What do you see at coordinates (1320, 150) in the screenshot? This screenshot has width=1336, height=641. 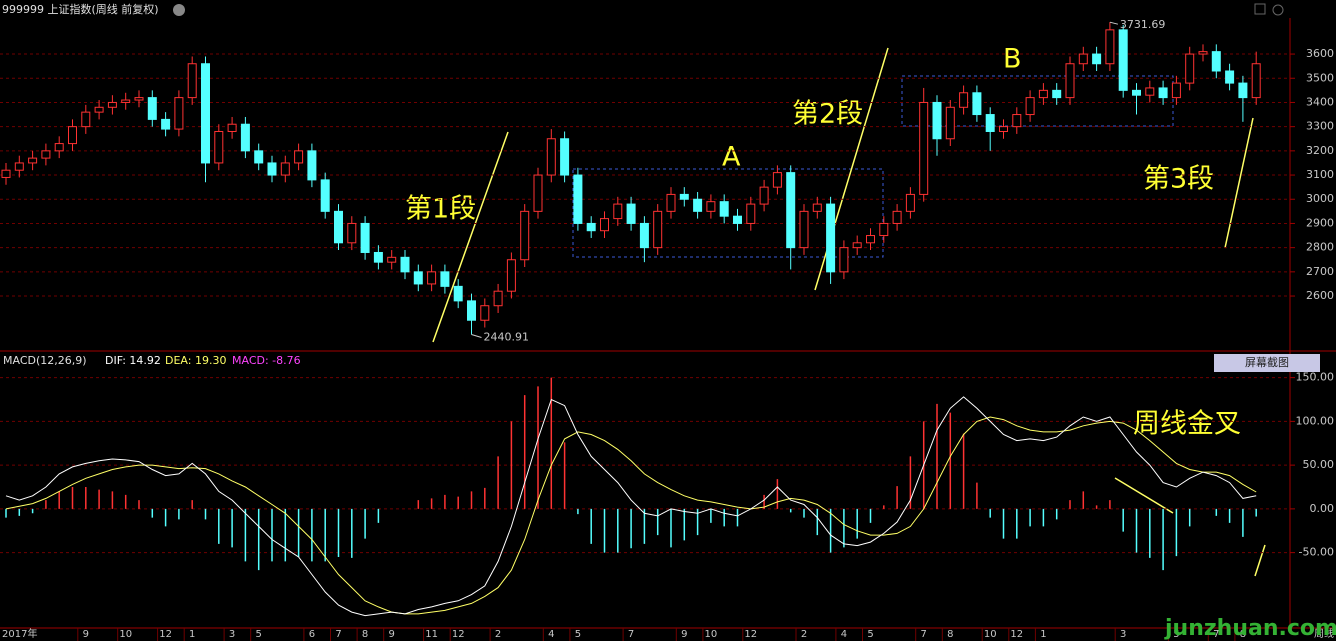 I see `y-tick-label: 3200` at bounding box center [1320, 150].